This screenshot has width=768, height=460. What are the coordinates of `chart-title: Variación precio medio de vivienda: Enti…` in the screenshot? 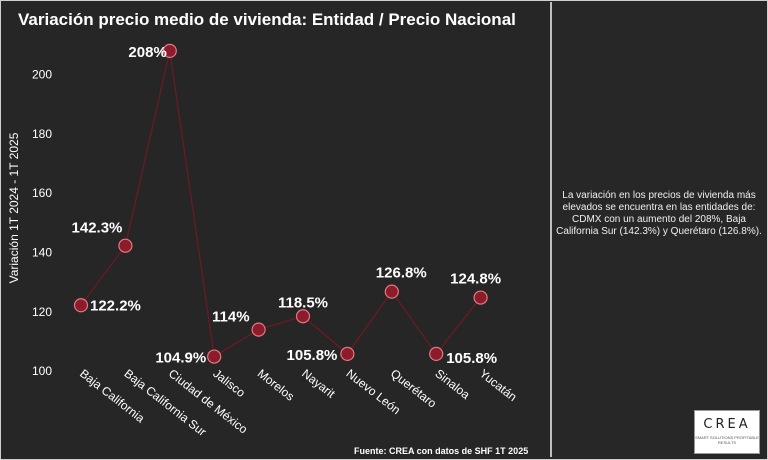 It's located at (267, 19).